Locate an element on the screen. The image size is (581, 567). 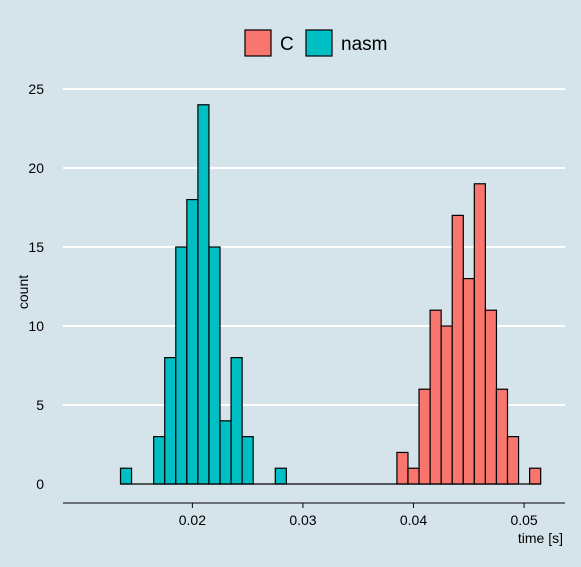
legend-key-c is located at coordinates (258, 43).